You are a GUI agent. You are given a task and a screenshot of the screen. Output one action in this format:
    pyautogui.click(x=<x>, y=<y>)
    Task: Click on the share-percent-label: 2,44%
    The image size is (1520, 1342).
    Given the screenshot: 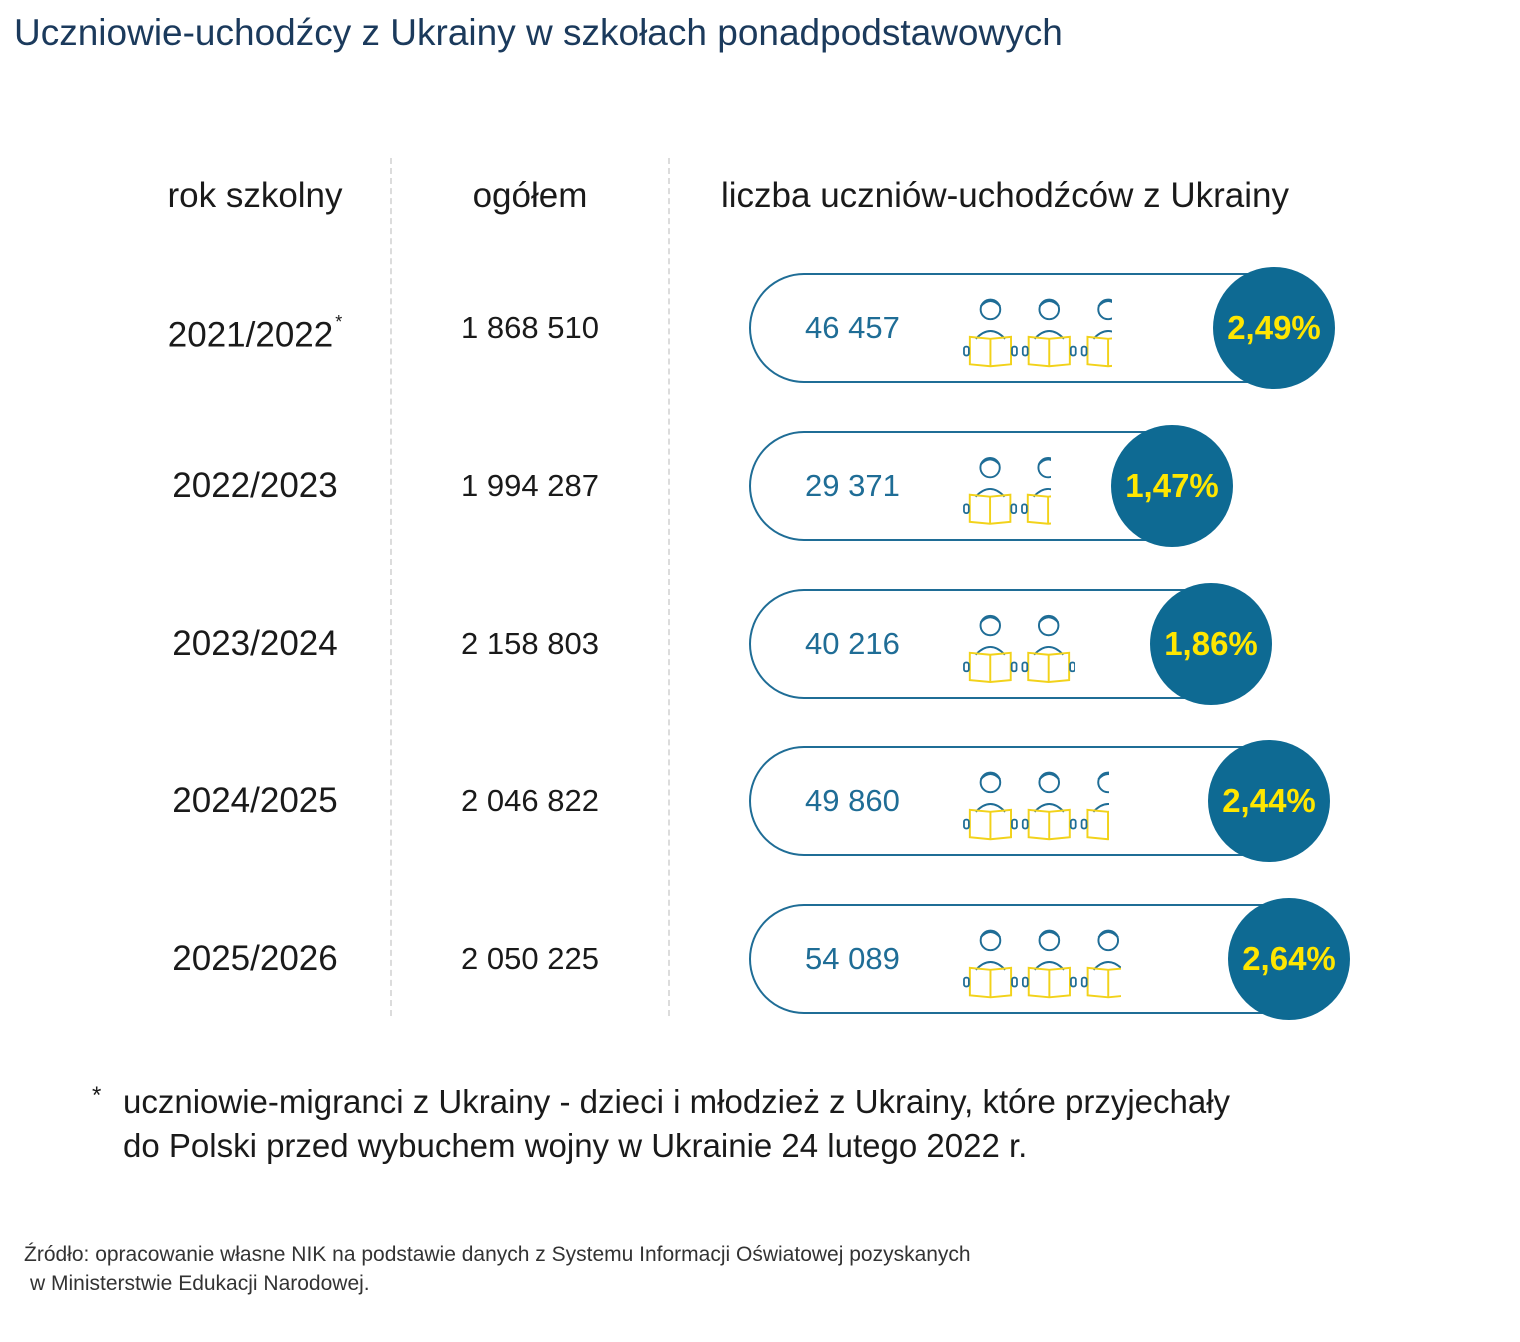 What is the action you would take?
    pyautogui.click(x=1269, y=800)
    